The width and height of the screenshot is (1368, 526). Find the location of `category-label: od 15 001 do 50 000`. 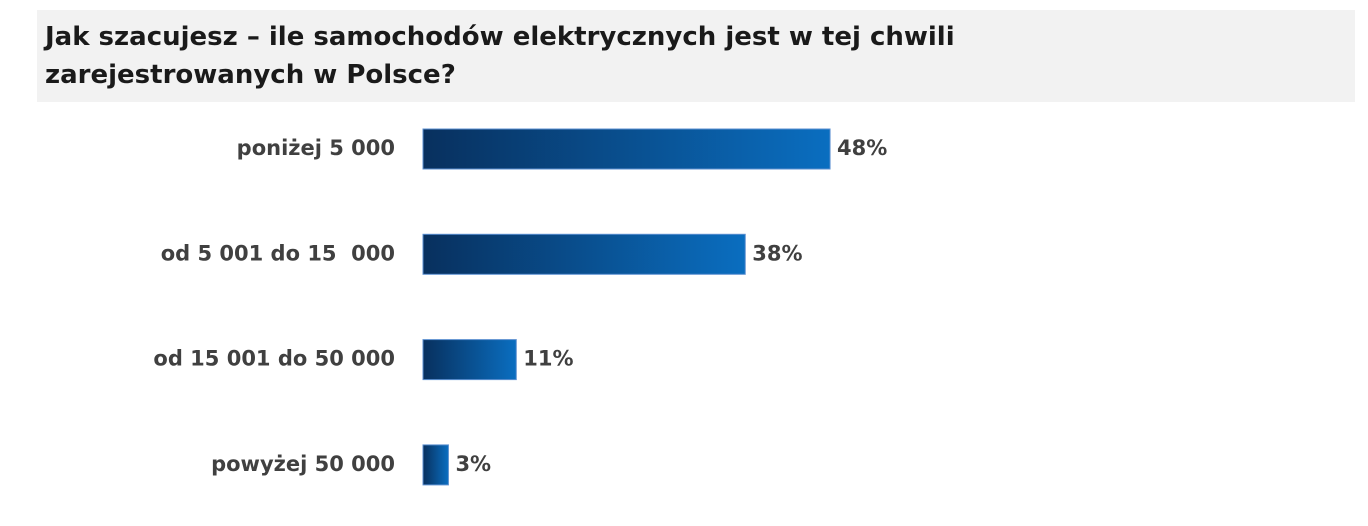

category-label: od 15 001 do 50 000 is located at coordinates (274, 359).